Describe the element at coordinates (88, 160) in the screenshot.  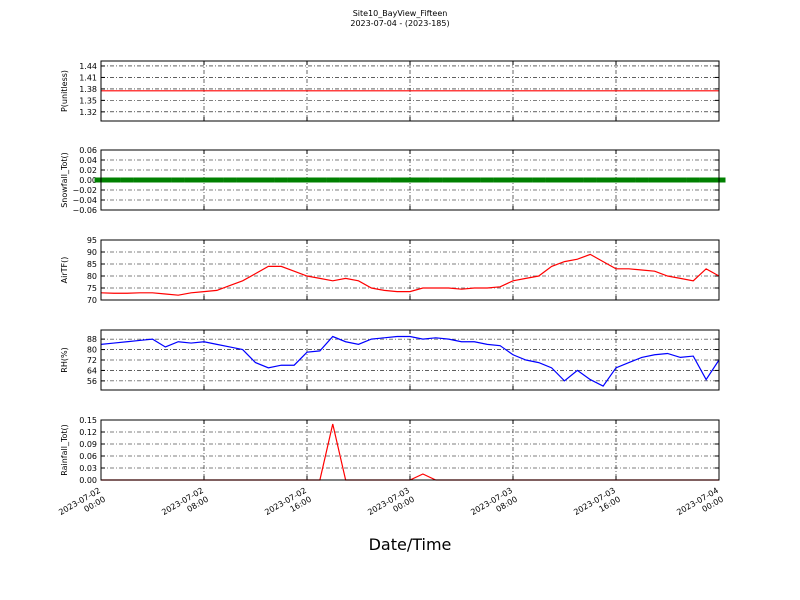
I see `y-tick-label: 0.04` at that location.